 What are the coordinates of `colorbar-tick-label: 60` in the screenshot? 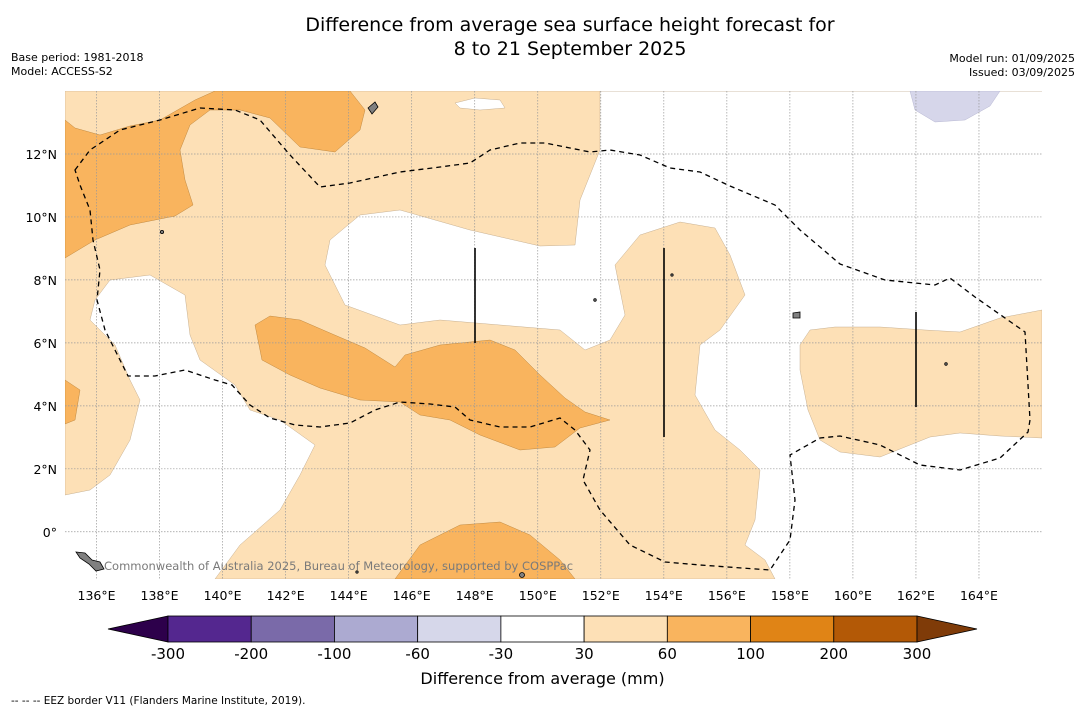 It's located at (667, 654).